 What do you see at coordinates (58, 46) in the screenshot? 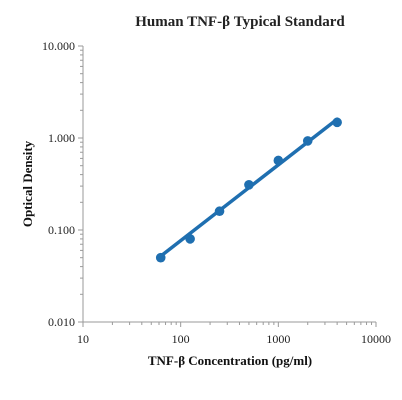
I see `y-tick-label: 10.000` at bounding box center [58, 46].